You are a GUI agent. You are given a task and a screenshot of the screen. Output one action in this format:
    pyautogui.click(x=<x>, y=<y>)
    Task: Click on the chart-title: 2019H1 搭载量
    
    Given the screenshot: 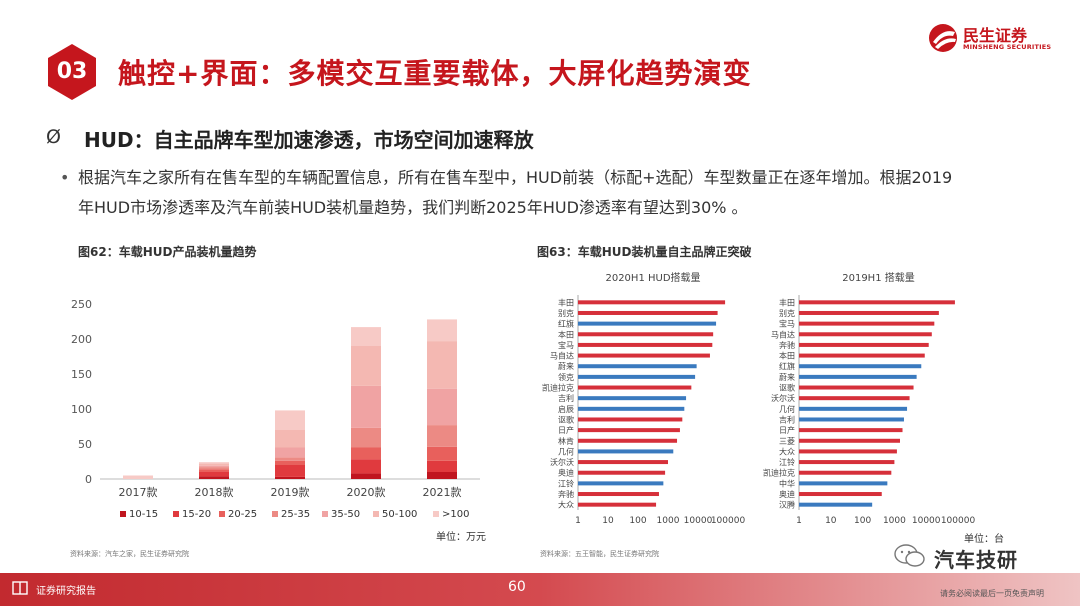 What is the action you would take?
    pyautogui.click(x=878, y=277)
    